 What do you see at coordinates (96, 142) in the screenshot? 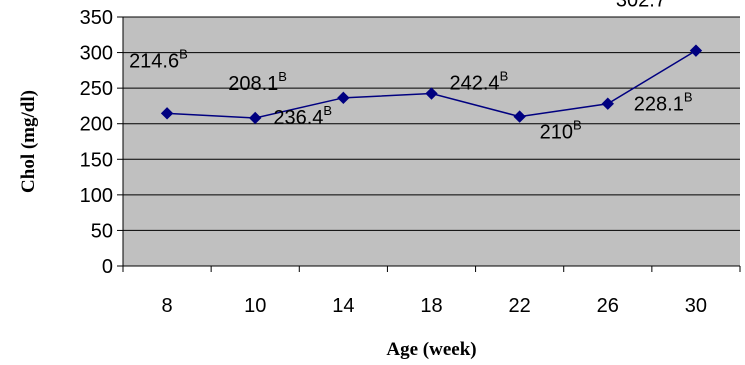
I see `y-tick-labels: 0 50 100 150 200 250 300 350` at bounding box center [96, 142].